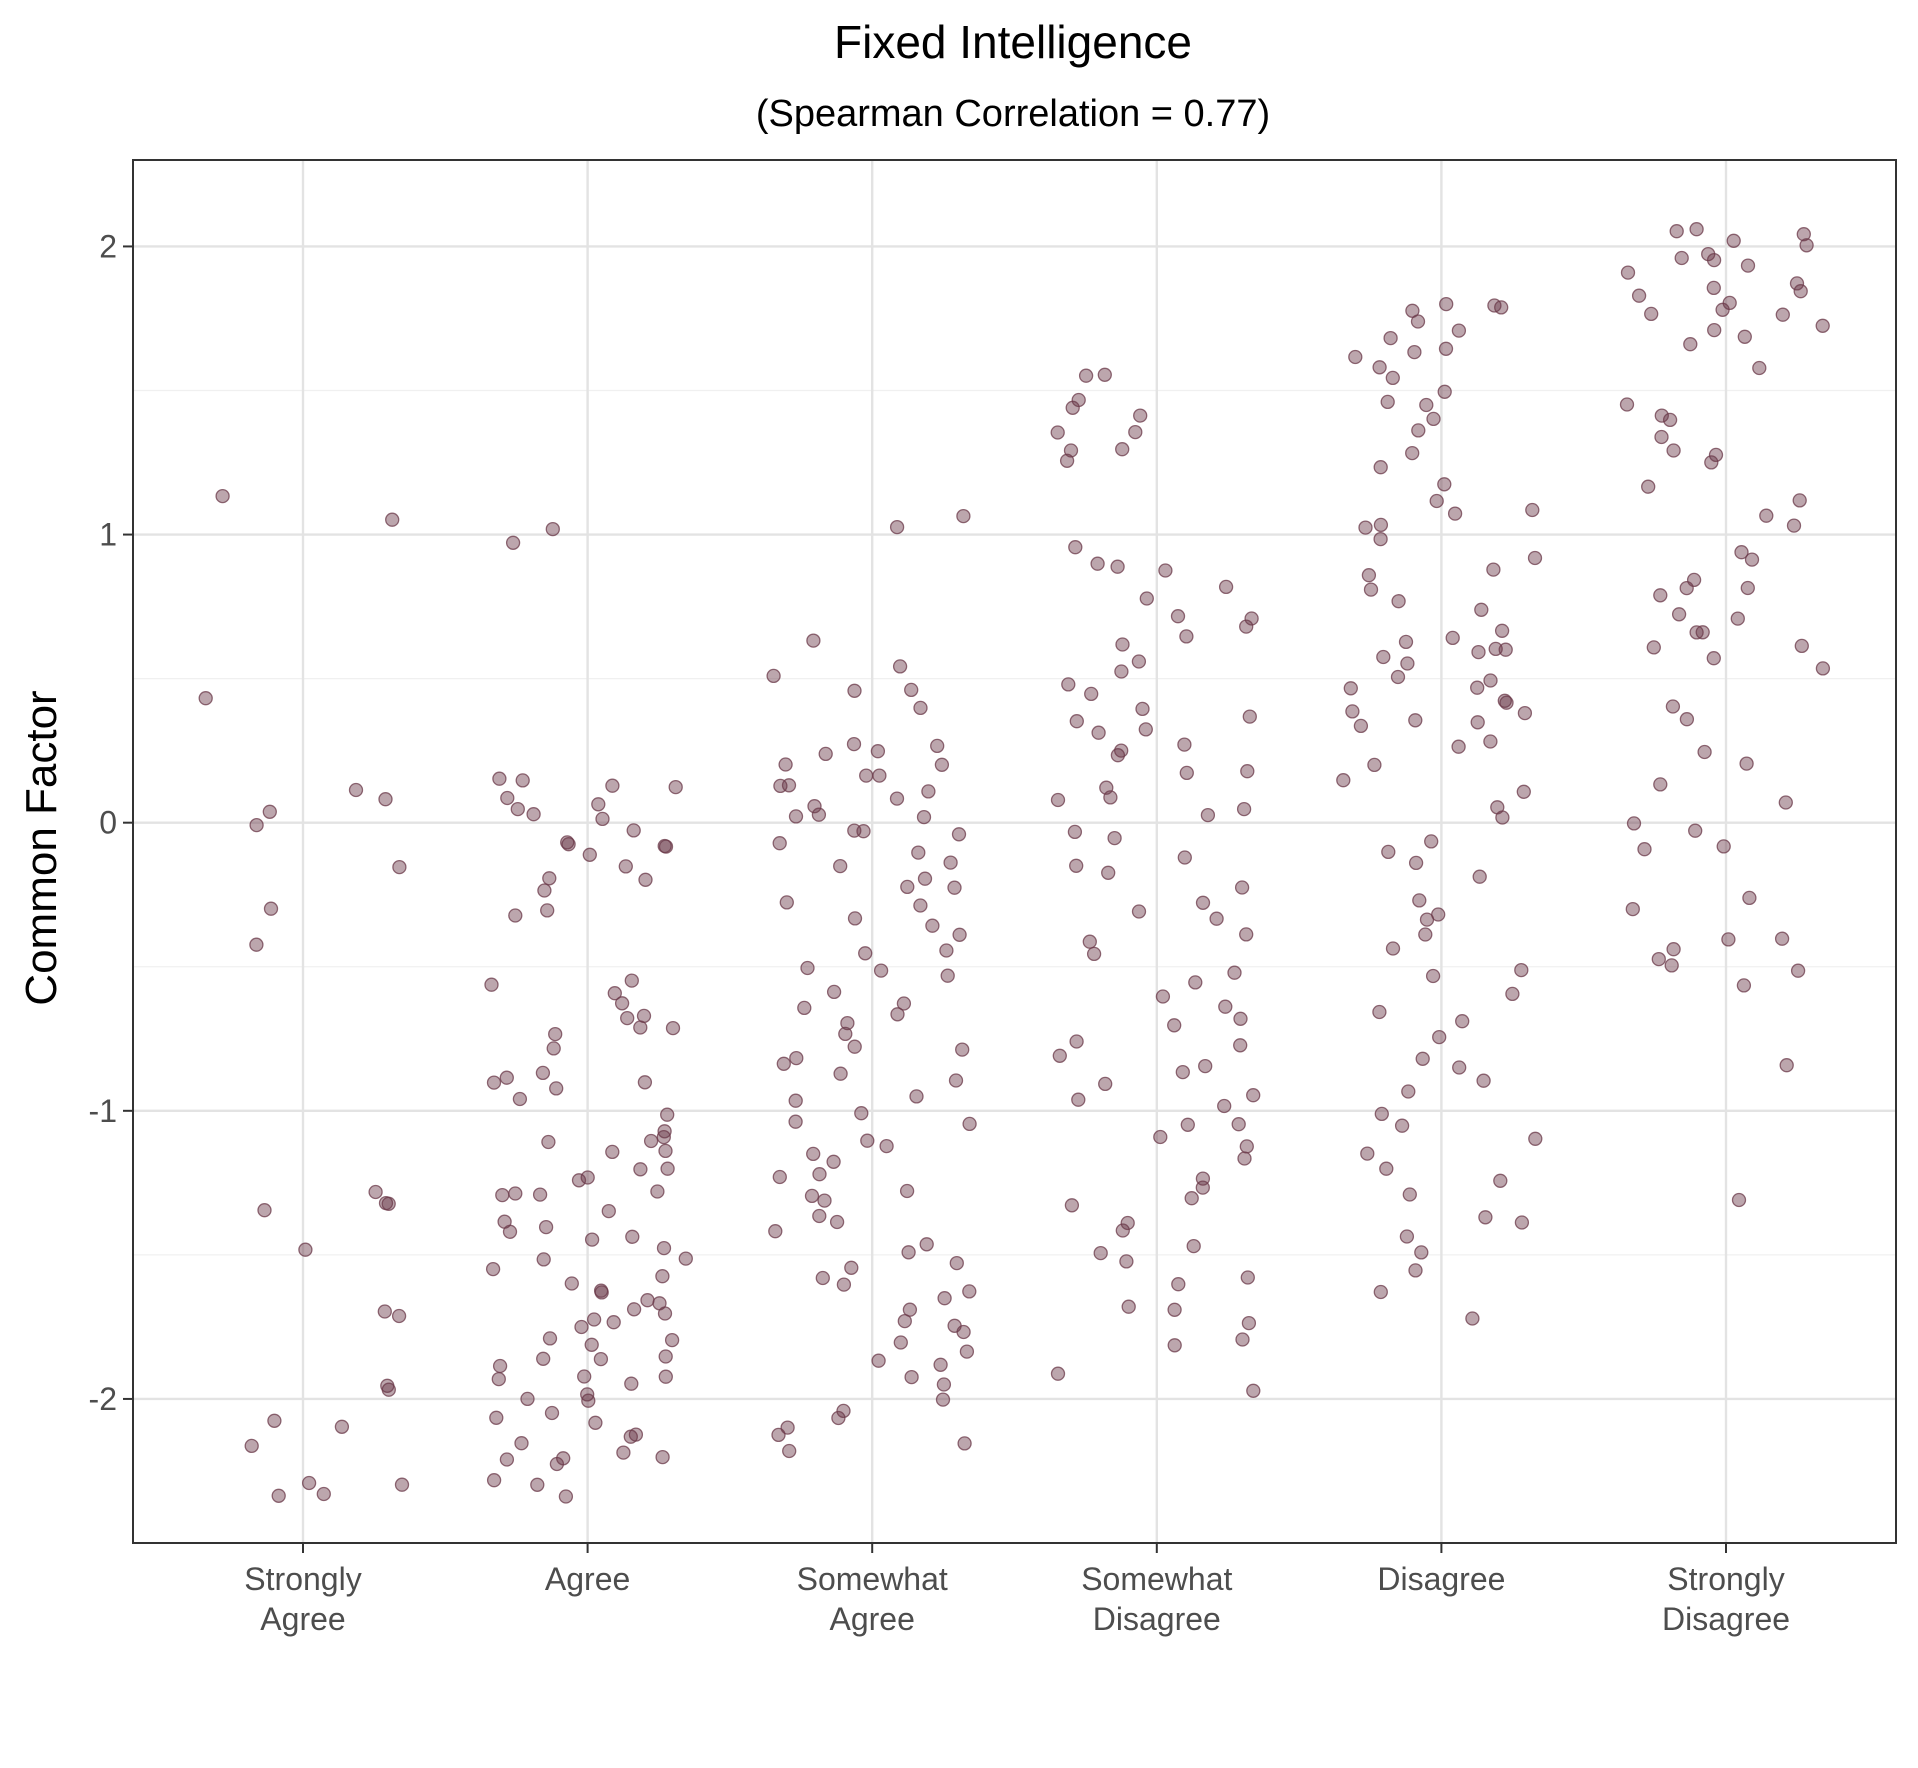 The height and width of the screenshot is (1768, 1918). What do you see at coordinates (1156, 1599) in the screenshot?
I see `x-tick-label: Somewhat Disagree` at bounding box center [1156, 1599].